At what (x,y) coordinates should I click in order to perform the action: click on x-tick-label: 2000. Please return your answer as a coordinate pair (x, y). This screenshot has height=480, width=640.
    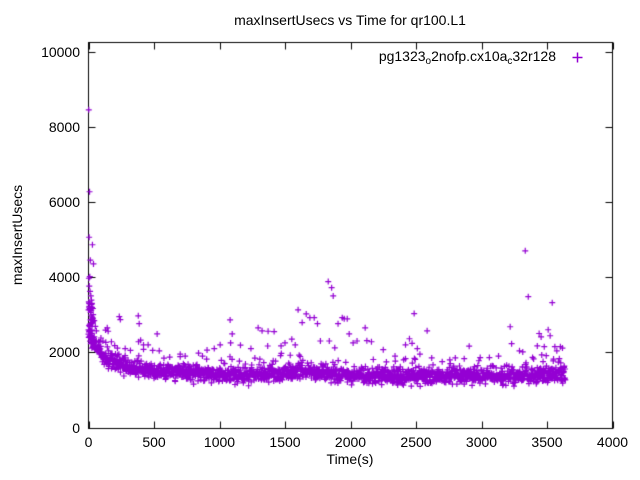
    Looking at the image, I should click on (350, 442).